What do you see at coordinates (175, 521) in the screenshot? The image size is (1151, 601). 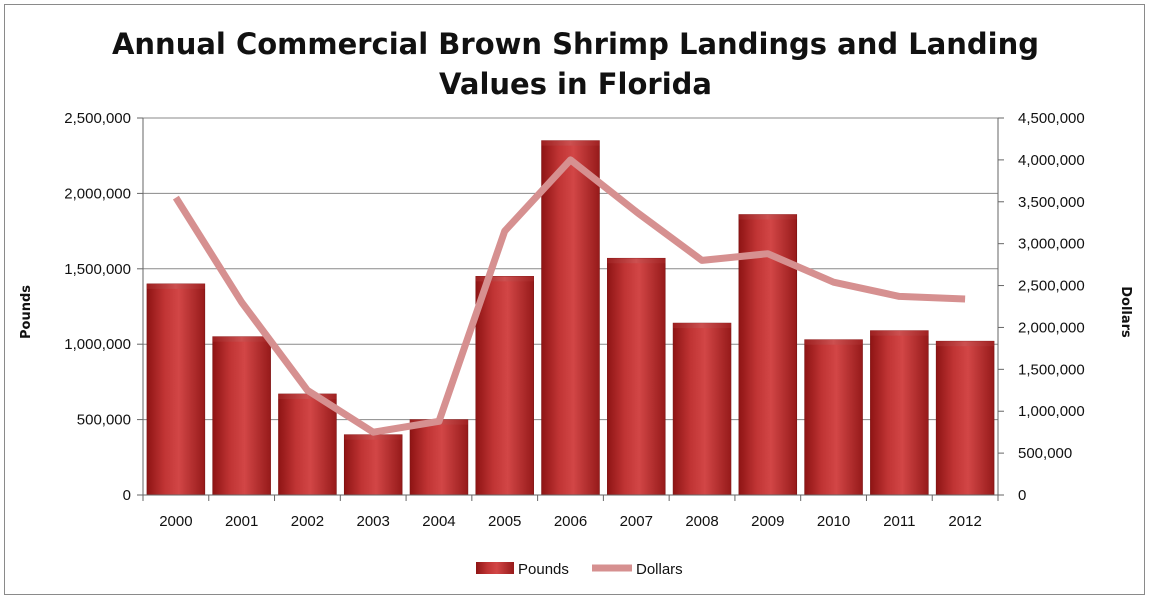 I see `x-tick-label: 2000` at bounding box center [175, 521].